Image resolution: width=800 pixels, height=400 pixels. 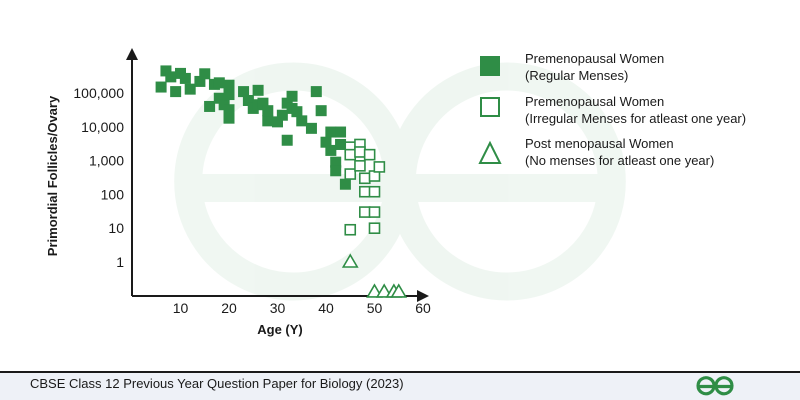 I want to click on x-tick-label: 20, so click(x=229, y=308).